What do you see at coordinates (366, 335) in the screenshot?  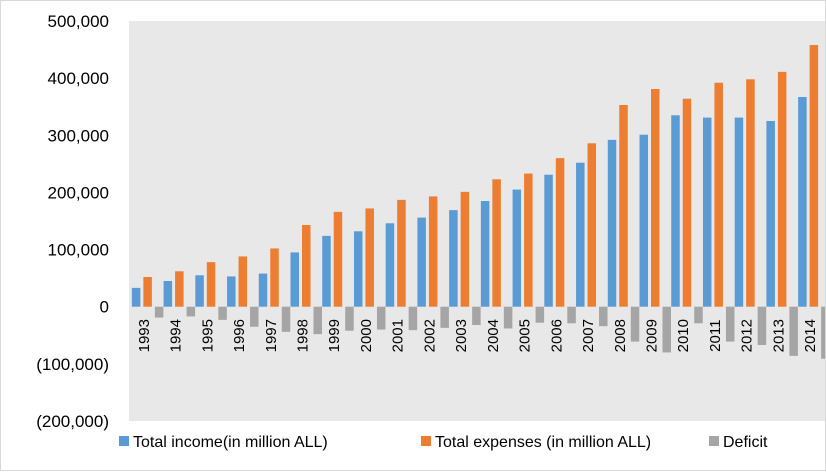 I see `x-tick-label: 2000` at bounding box center [366, 335].